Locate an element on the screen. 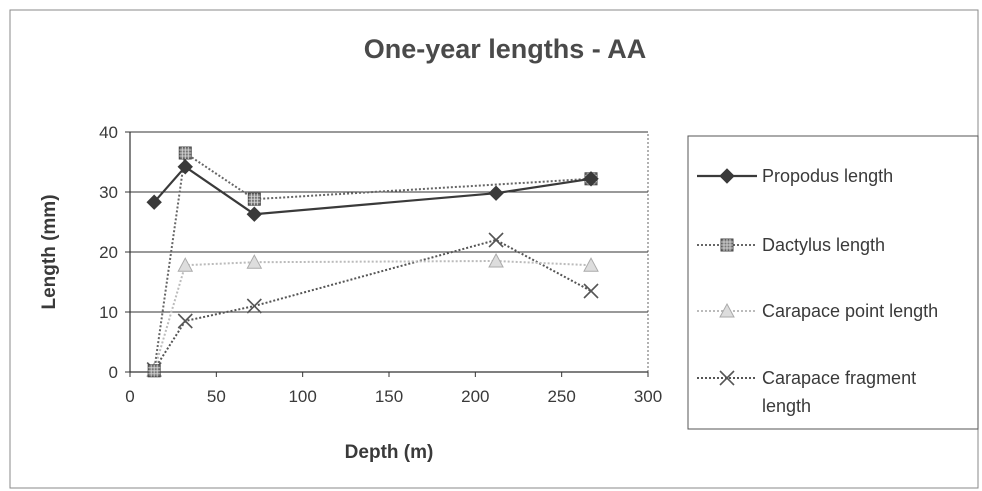  chart-title: One-year lengths - AA is located at coordinates (505, 49).